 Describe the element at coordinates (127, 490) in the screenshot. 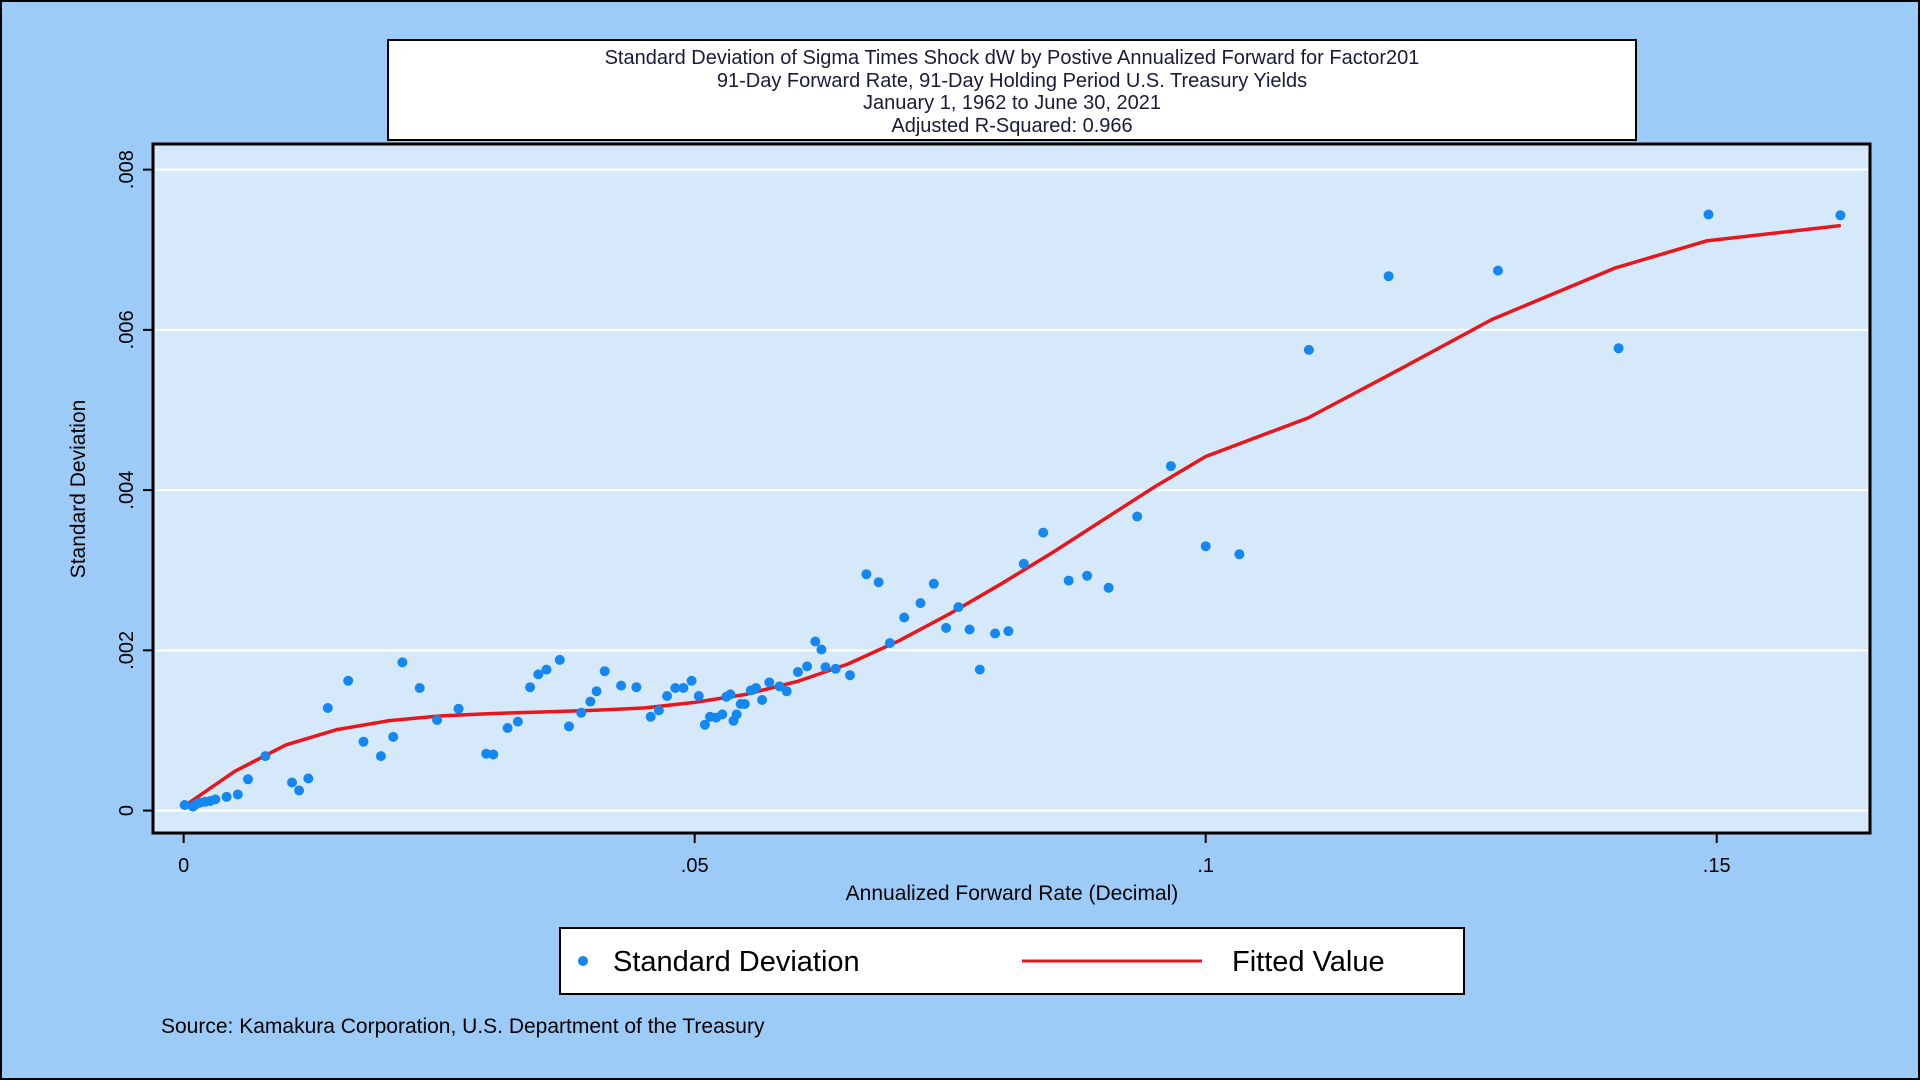

I see `y-tick-label: .004` at that location.